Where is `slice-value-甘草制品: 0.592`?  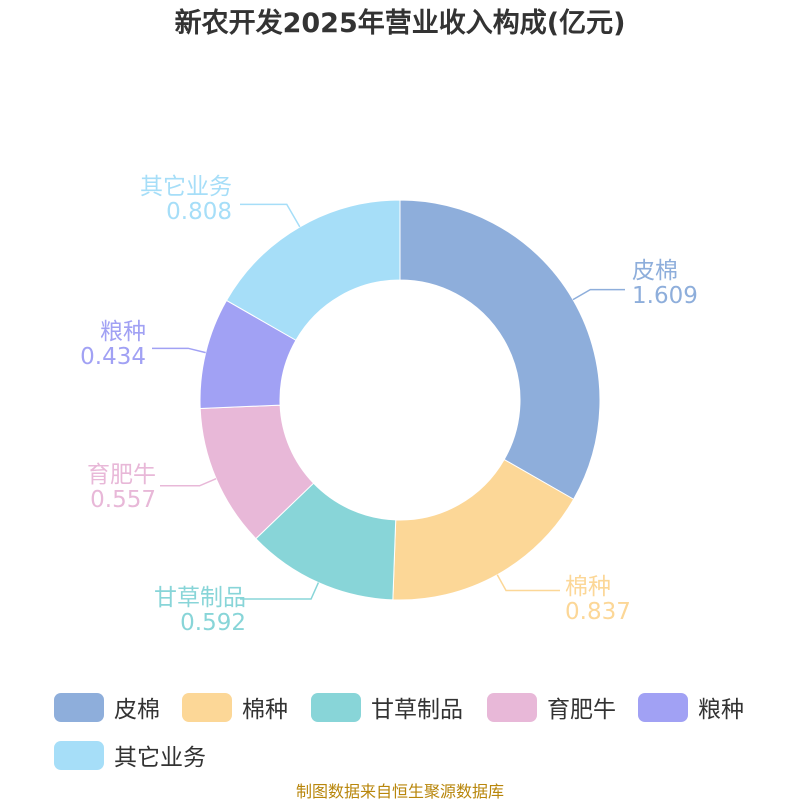 slice-value-甘草制品: 0.592 is located at coordinates (213, 623).